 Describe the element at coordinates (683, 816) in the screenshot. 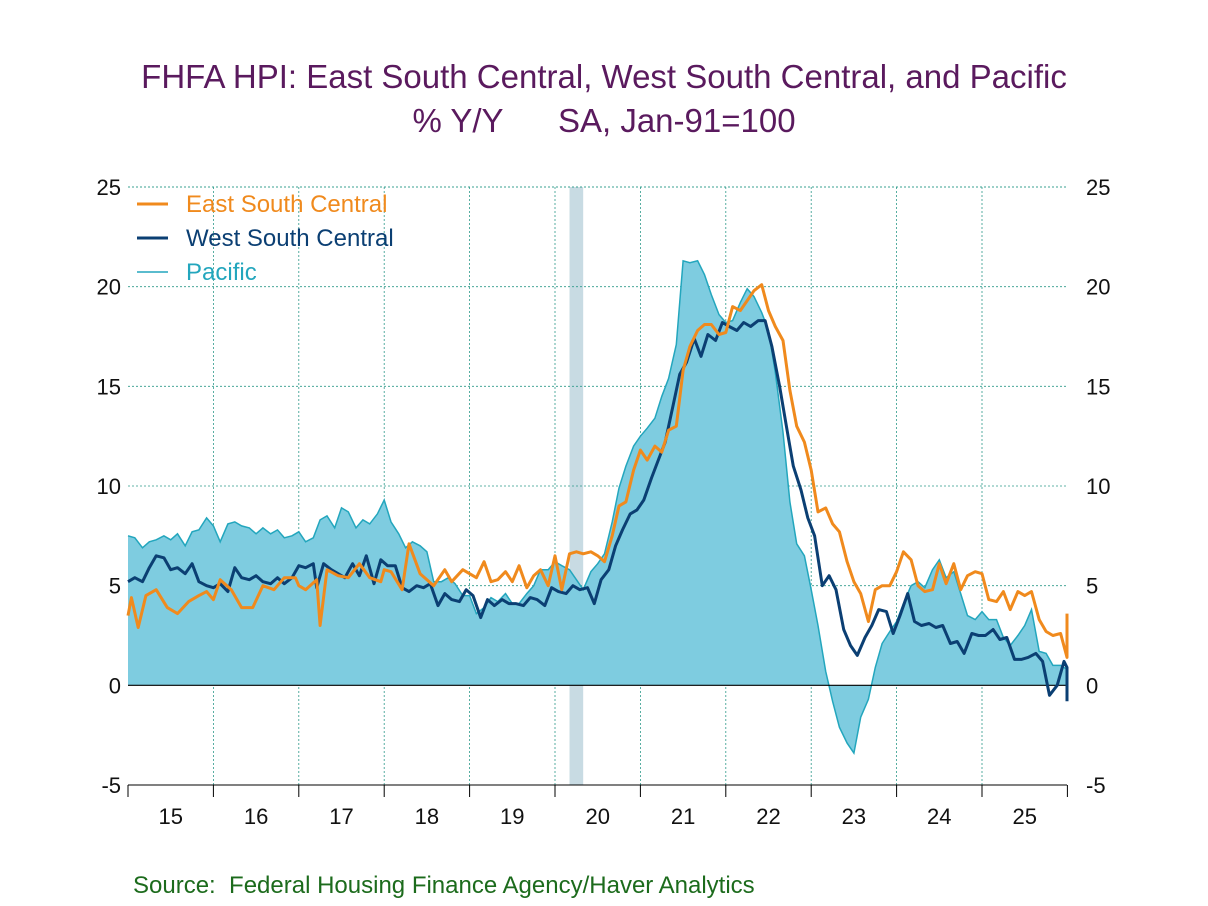

I see `x-tick-label: 21` at that location.